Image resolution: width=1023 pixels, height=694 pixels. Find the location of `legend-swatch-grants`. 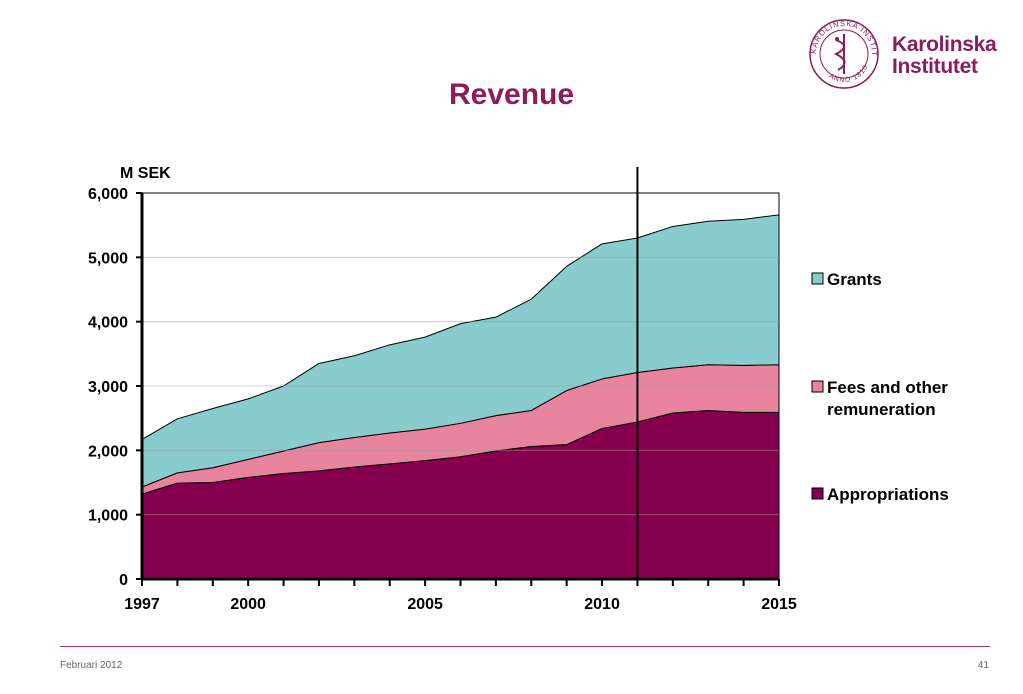

legend-swatch-grants is located at coordinates (817, 278).